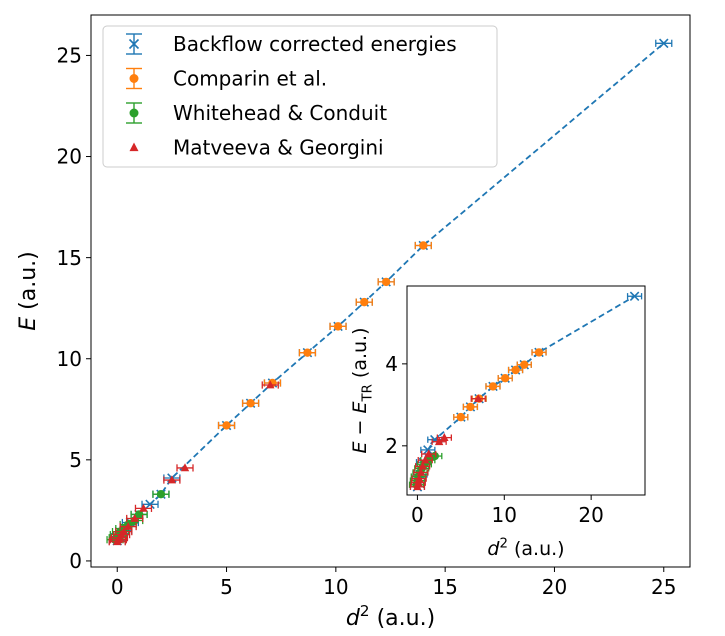  I want to click on main-x-axis-label: d2 (a.u.), so click(390, 616).